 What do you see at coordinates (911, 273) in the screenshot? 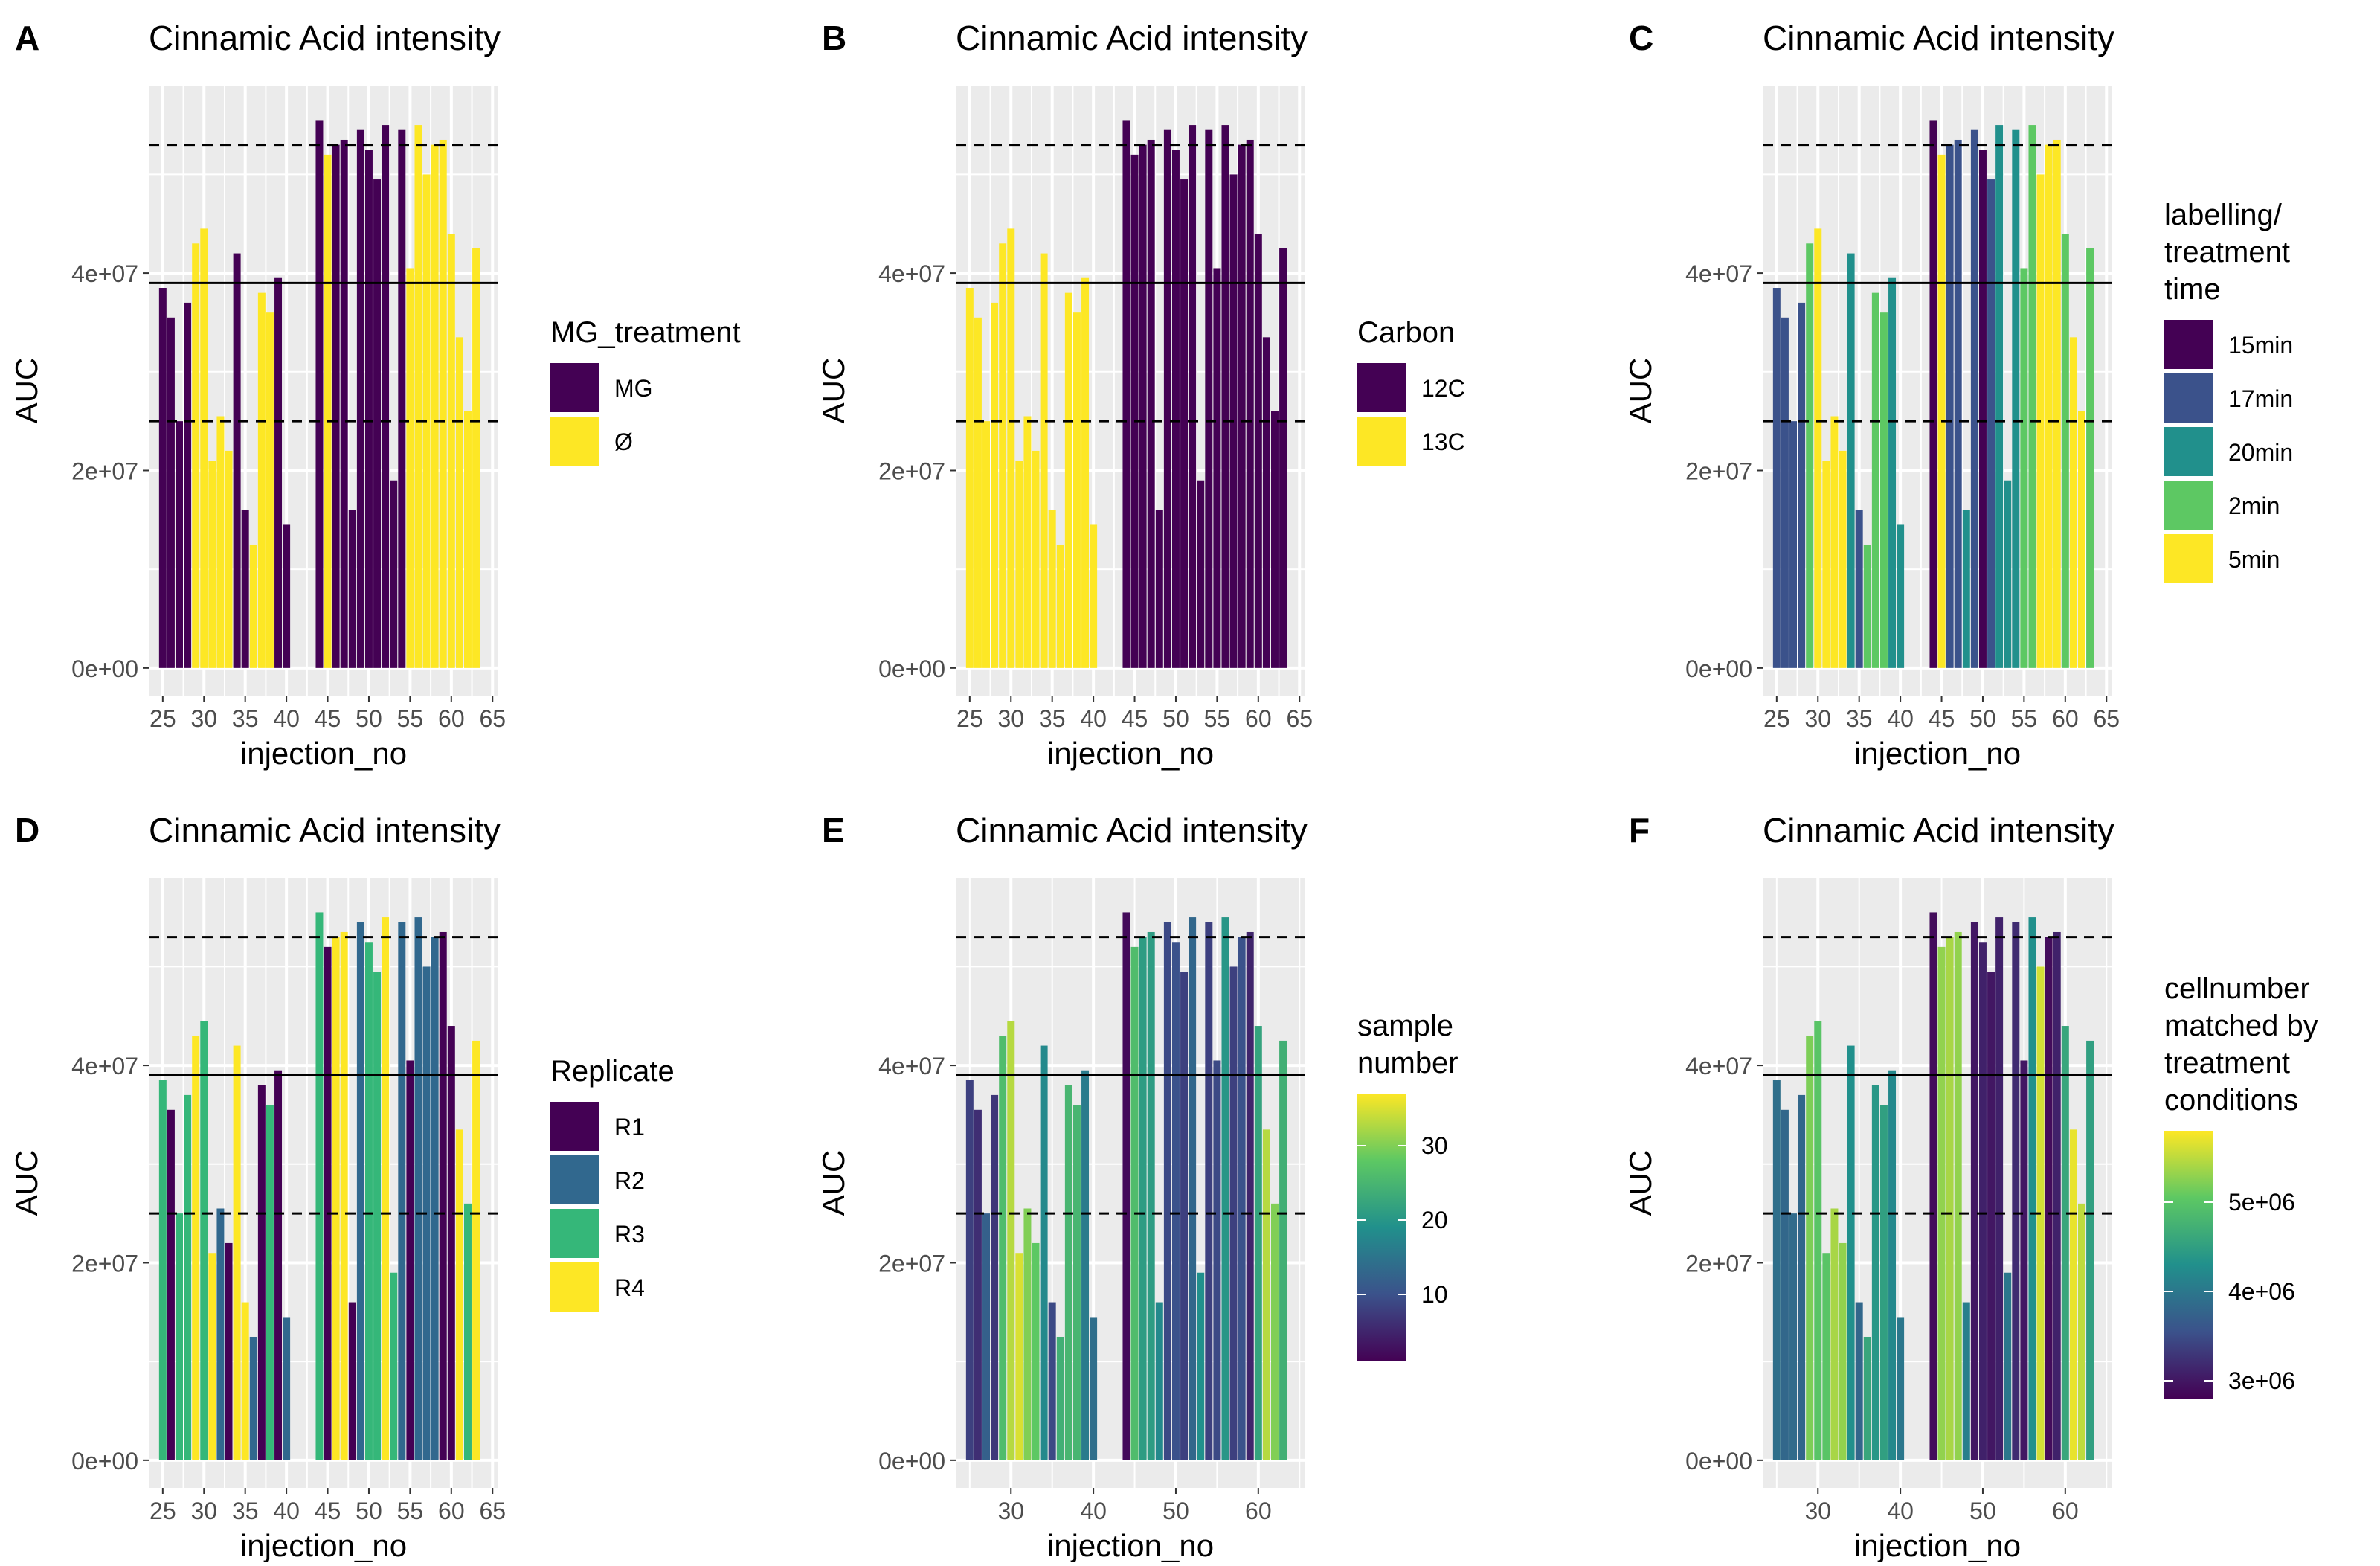
I see `y-tick-label: 4e+07` at bounding box center [911, 273].